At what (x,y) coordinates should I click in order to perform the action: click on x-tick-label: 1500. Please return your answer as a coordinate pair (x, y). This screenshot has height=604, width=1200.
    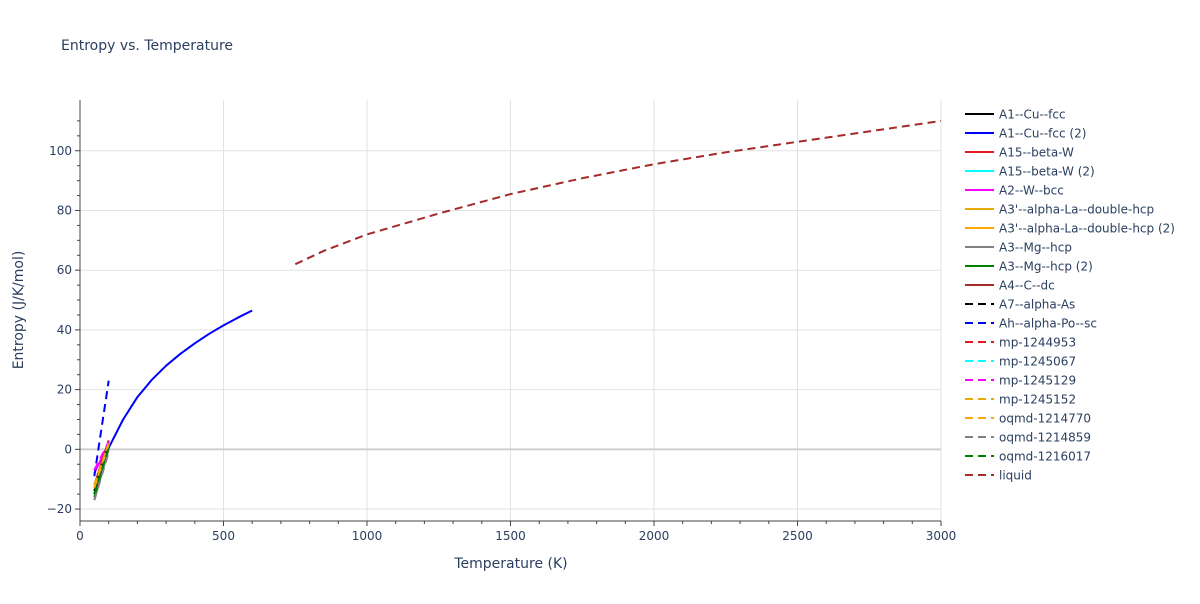
    Looking at the image, I should click on (510, 536).